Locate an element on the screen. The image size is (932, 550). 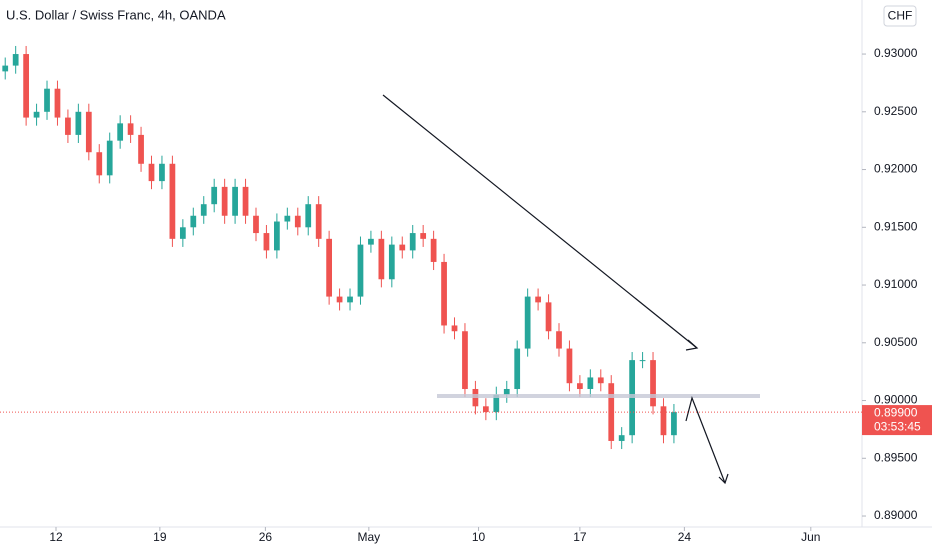
chart-title: U.S. Dollar / Swiss Franc, 4h, OANDA is located at coordinates (116, 14).